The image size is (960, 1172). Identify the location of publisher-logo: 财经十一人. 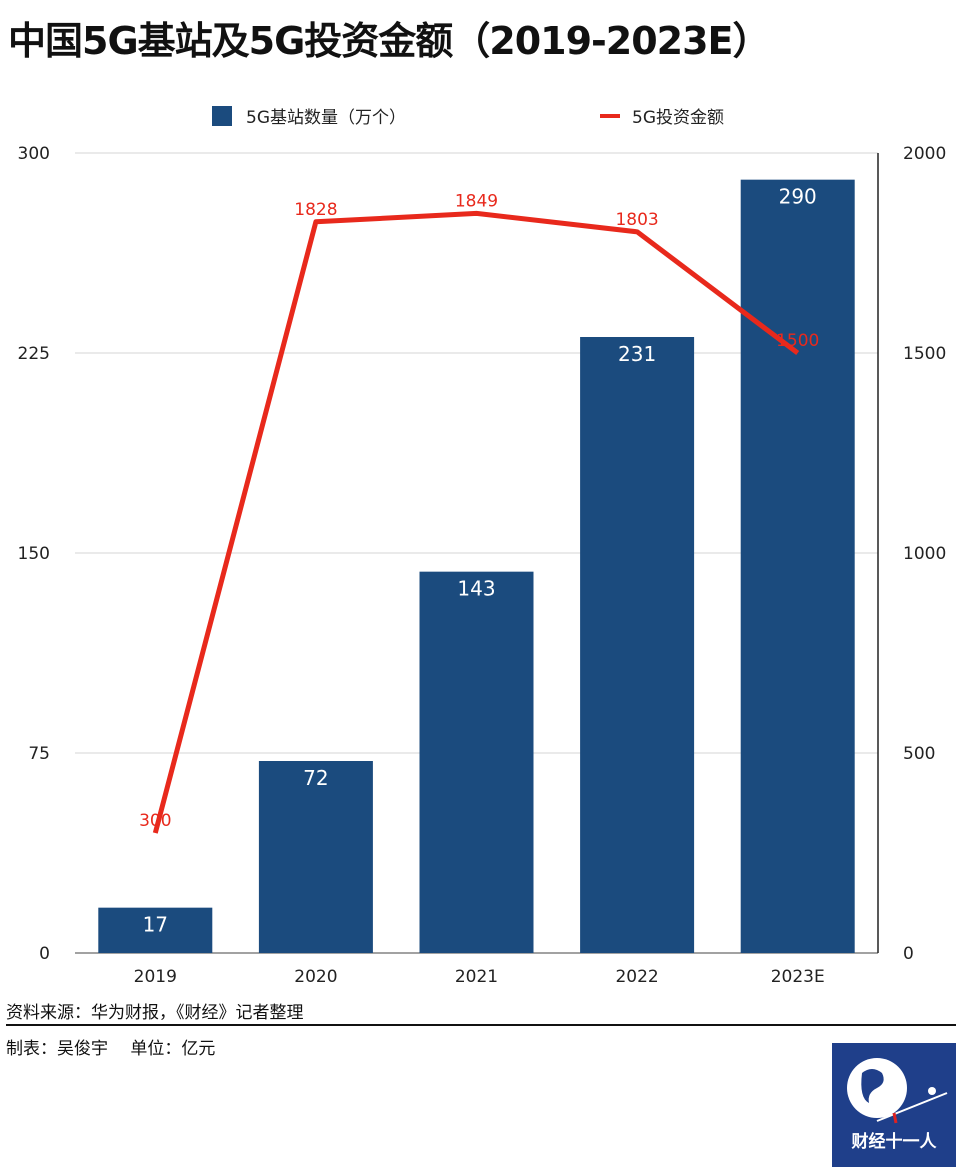
(894, 1105).